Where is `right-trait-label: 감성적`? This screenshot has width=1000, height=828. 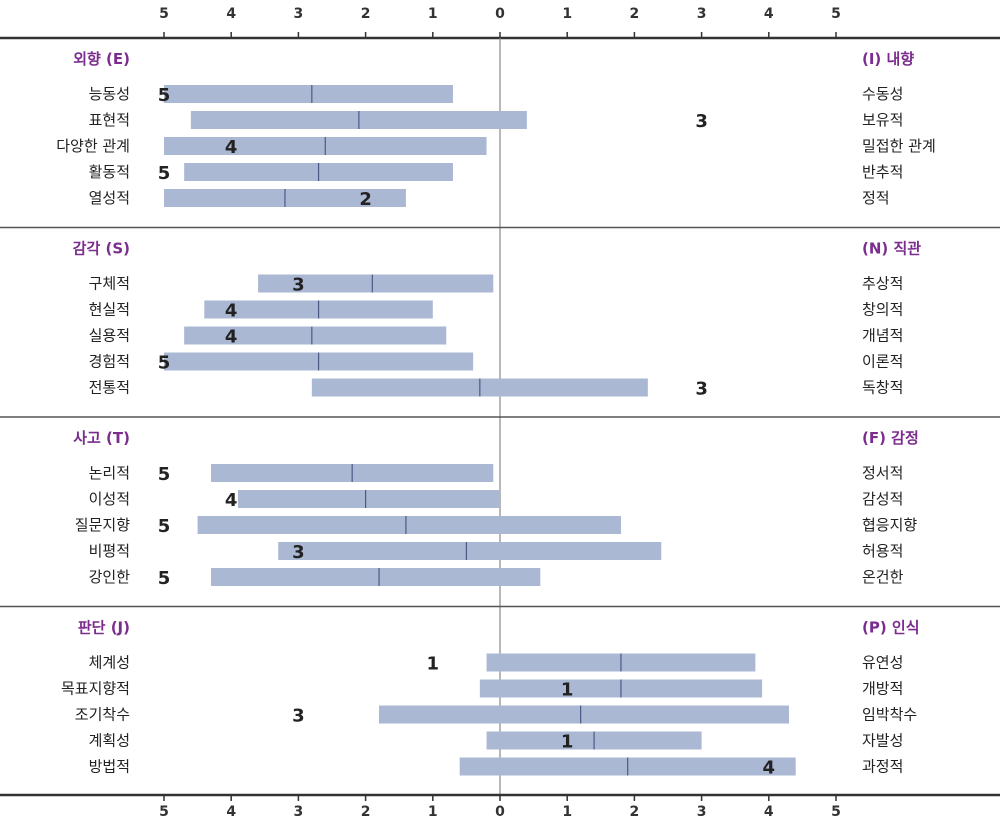
right-trait-label: 감성적 is located at coordinates (882, 499).